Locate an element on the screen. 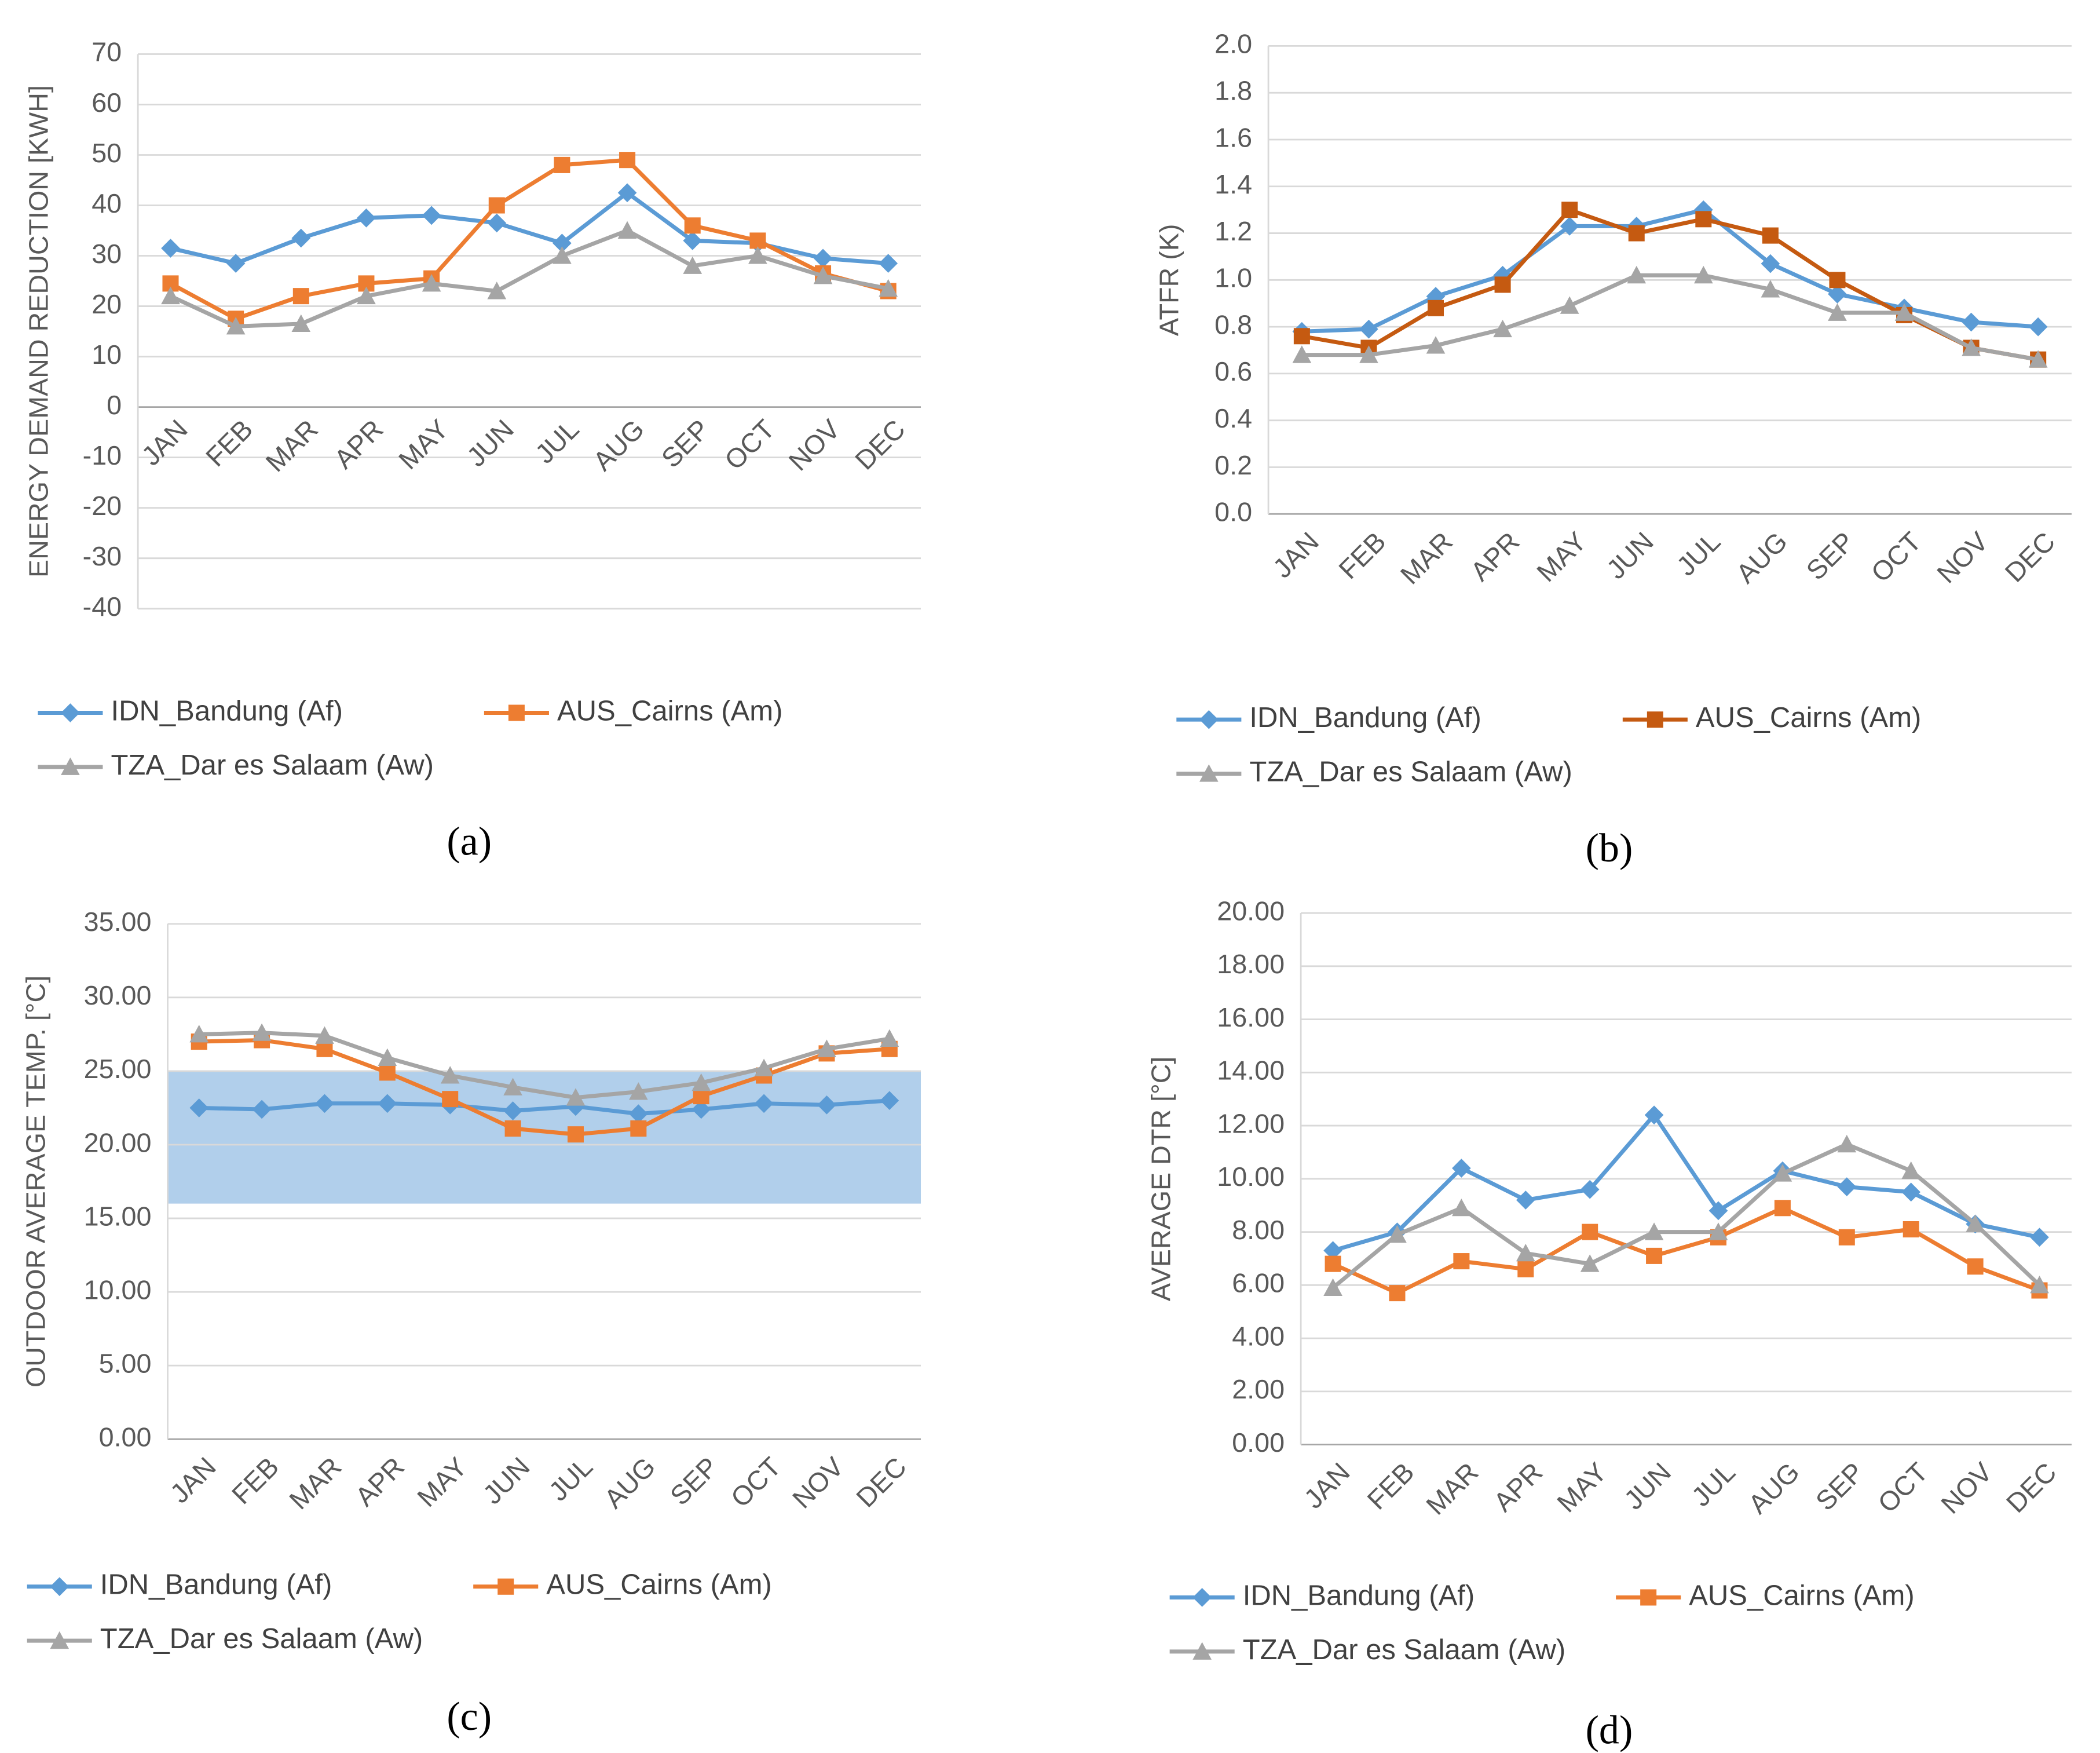 Image resolution: width=2100 pixels, height=1753 pixels. y-tick-label: 15.00 is located at coordinates (118, 1216).